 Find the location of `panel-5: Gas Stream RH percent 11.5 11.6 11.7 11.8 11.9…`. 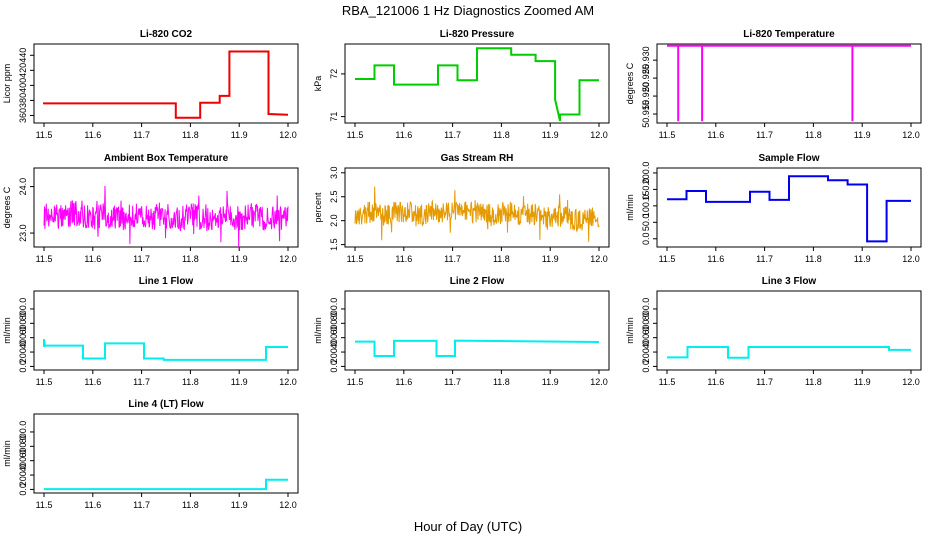

panel-5: Gas Stream RH percent 11.5 11.6 11.7 11.8 11.9… is located at coordinates (461, 208).